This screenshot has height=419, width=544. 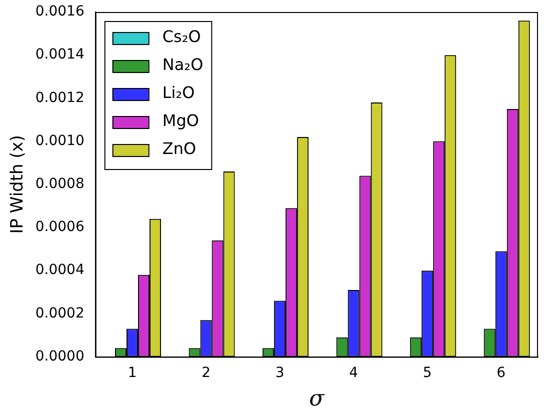 What do you see at coordinates (59, 98) in the screenshot?
I see `y-tick-label: 0.0012` at bounding box center [59, 98].